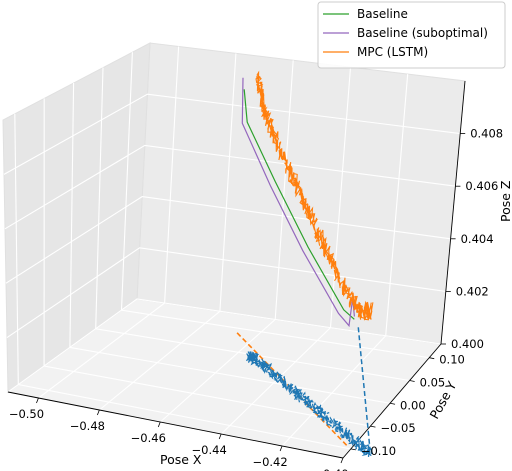 This screenshot has width=512, height=471. What do you see at coordinates (397, 428) in the screenshot?
I see `y-tick-label: −0.05` at bounding box center [397, 428].